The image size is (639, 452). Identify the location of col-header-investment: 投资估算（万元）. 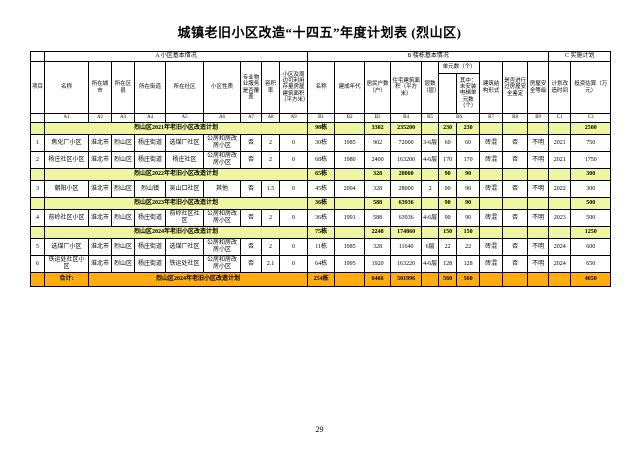
(591, 87).